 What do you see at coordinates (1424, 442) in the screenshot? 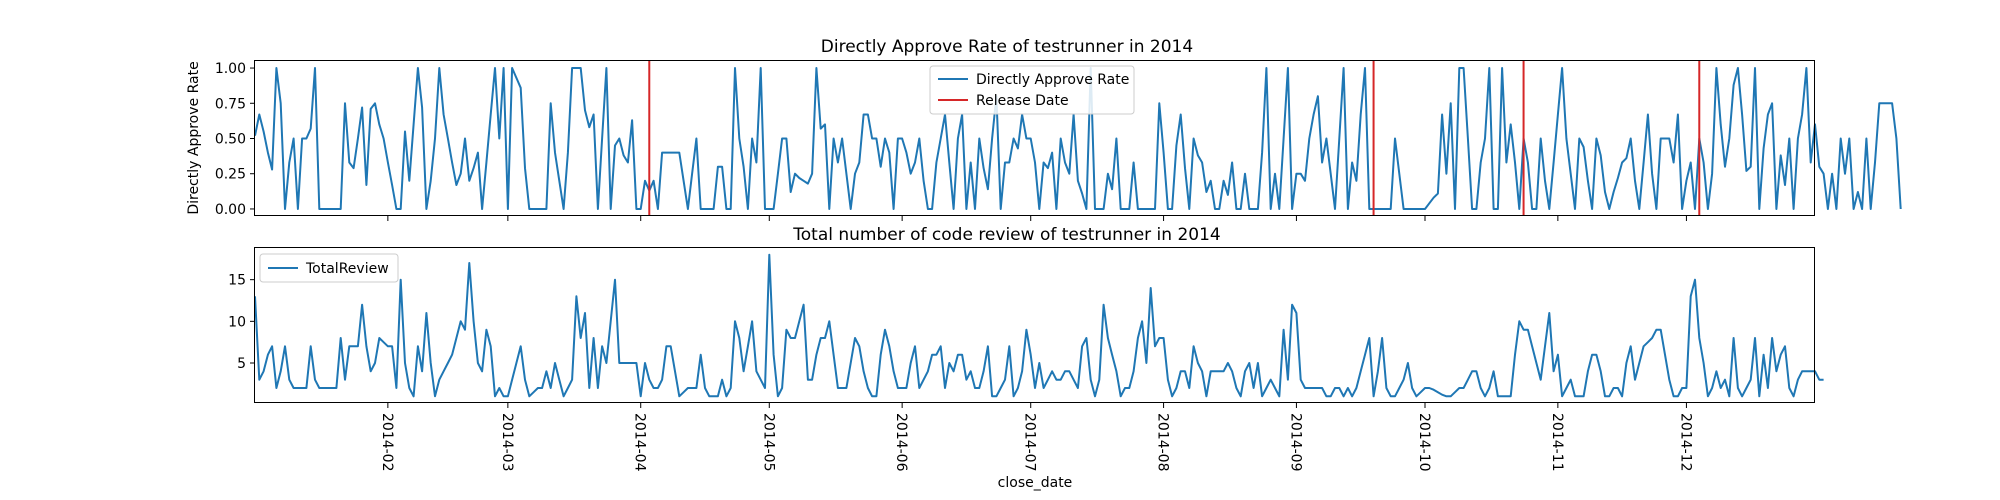
I see `total-review-xtick-label: 2014-10` at bounding box center [1424, 442].